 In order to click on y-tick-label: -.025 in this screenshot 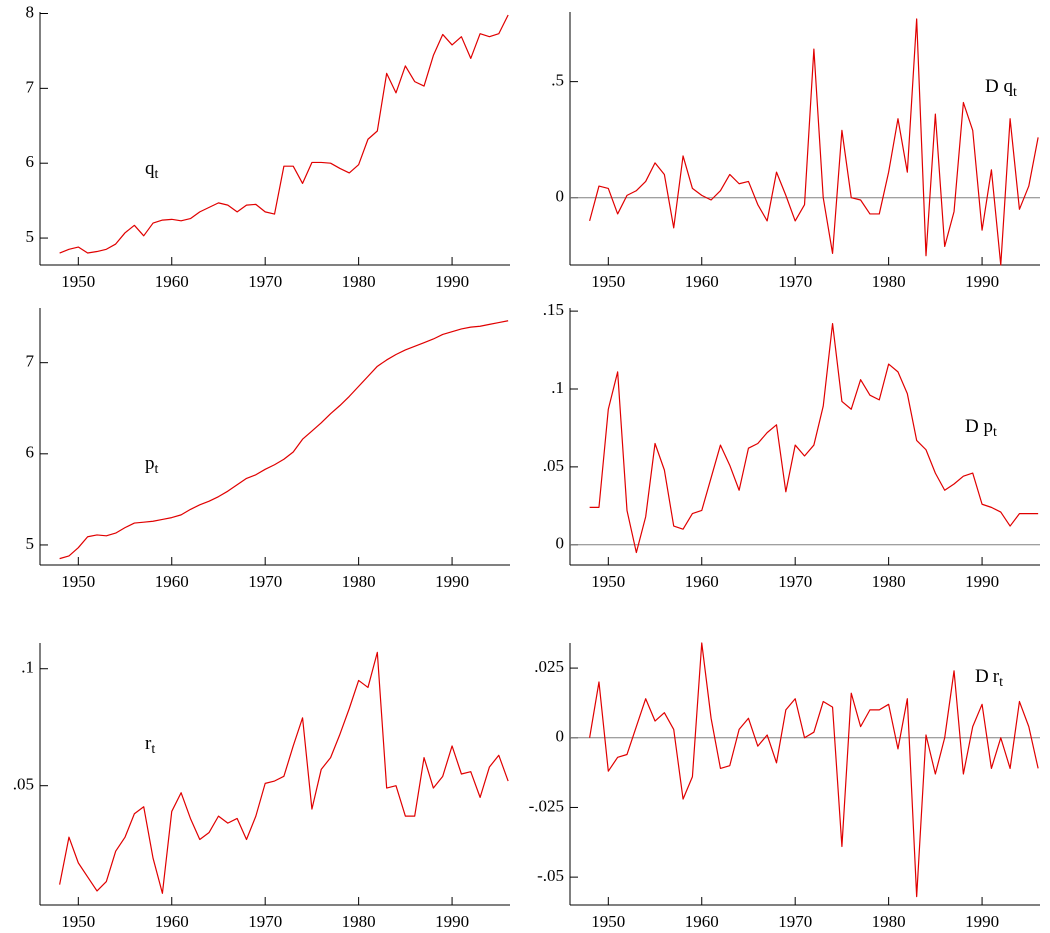, I will do `click(546, 805)`.